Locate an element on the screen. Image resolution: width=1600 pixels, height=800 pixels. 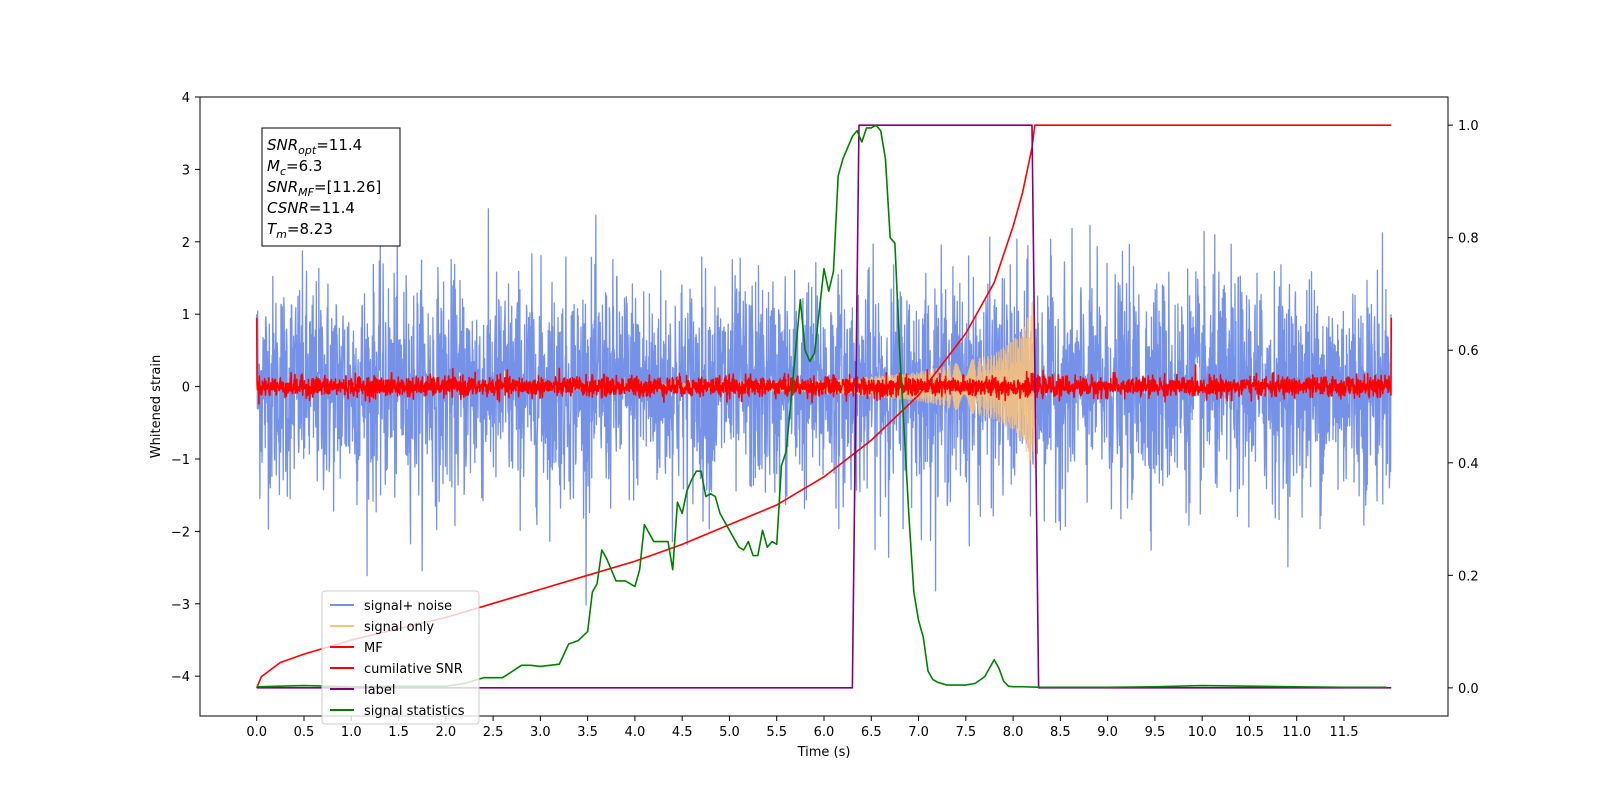
x-tick-label: 3.5 is located at coordinates (587, 732).